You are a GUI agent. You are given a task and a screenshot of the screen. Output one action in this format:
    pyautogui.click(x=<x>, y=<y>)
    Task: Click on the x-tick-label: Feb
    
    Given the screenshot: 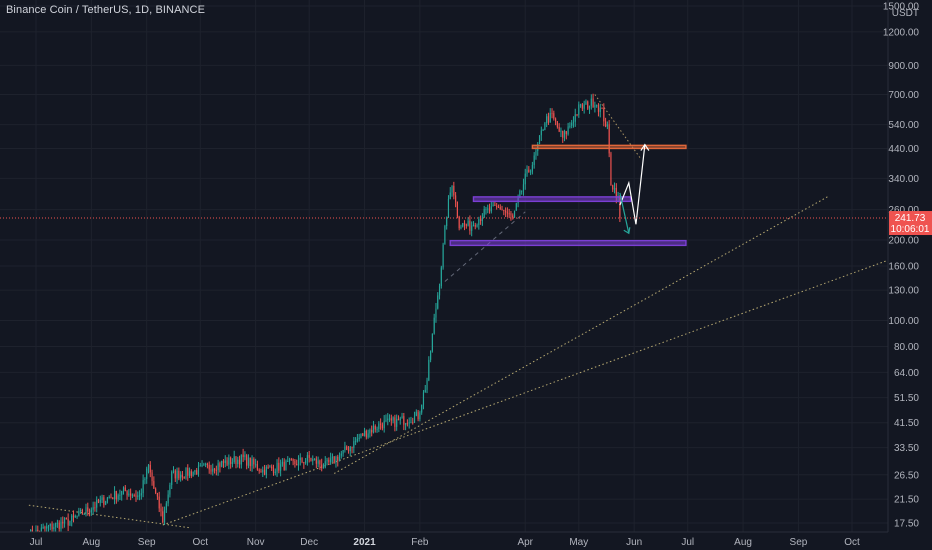 What is the action you would take?
    pyautogui.click(x=420, y=542)
    